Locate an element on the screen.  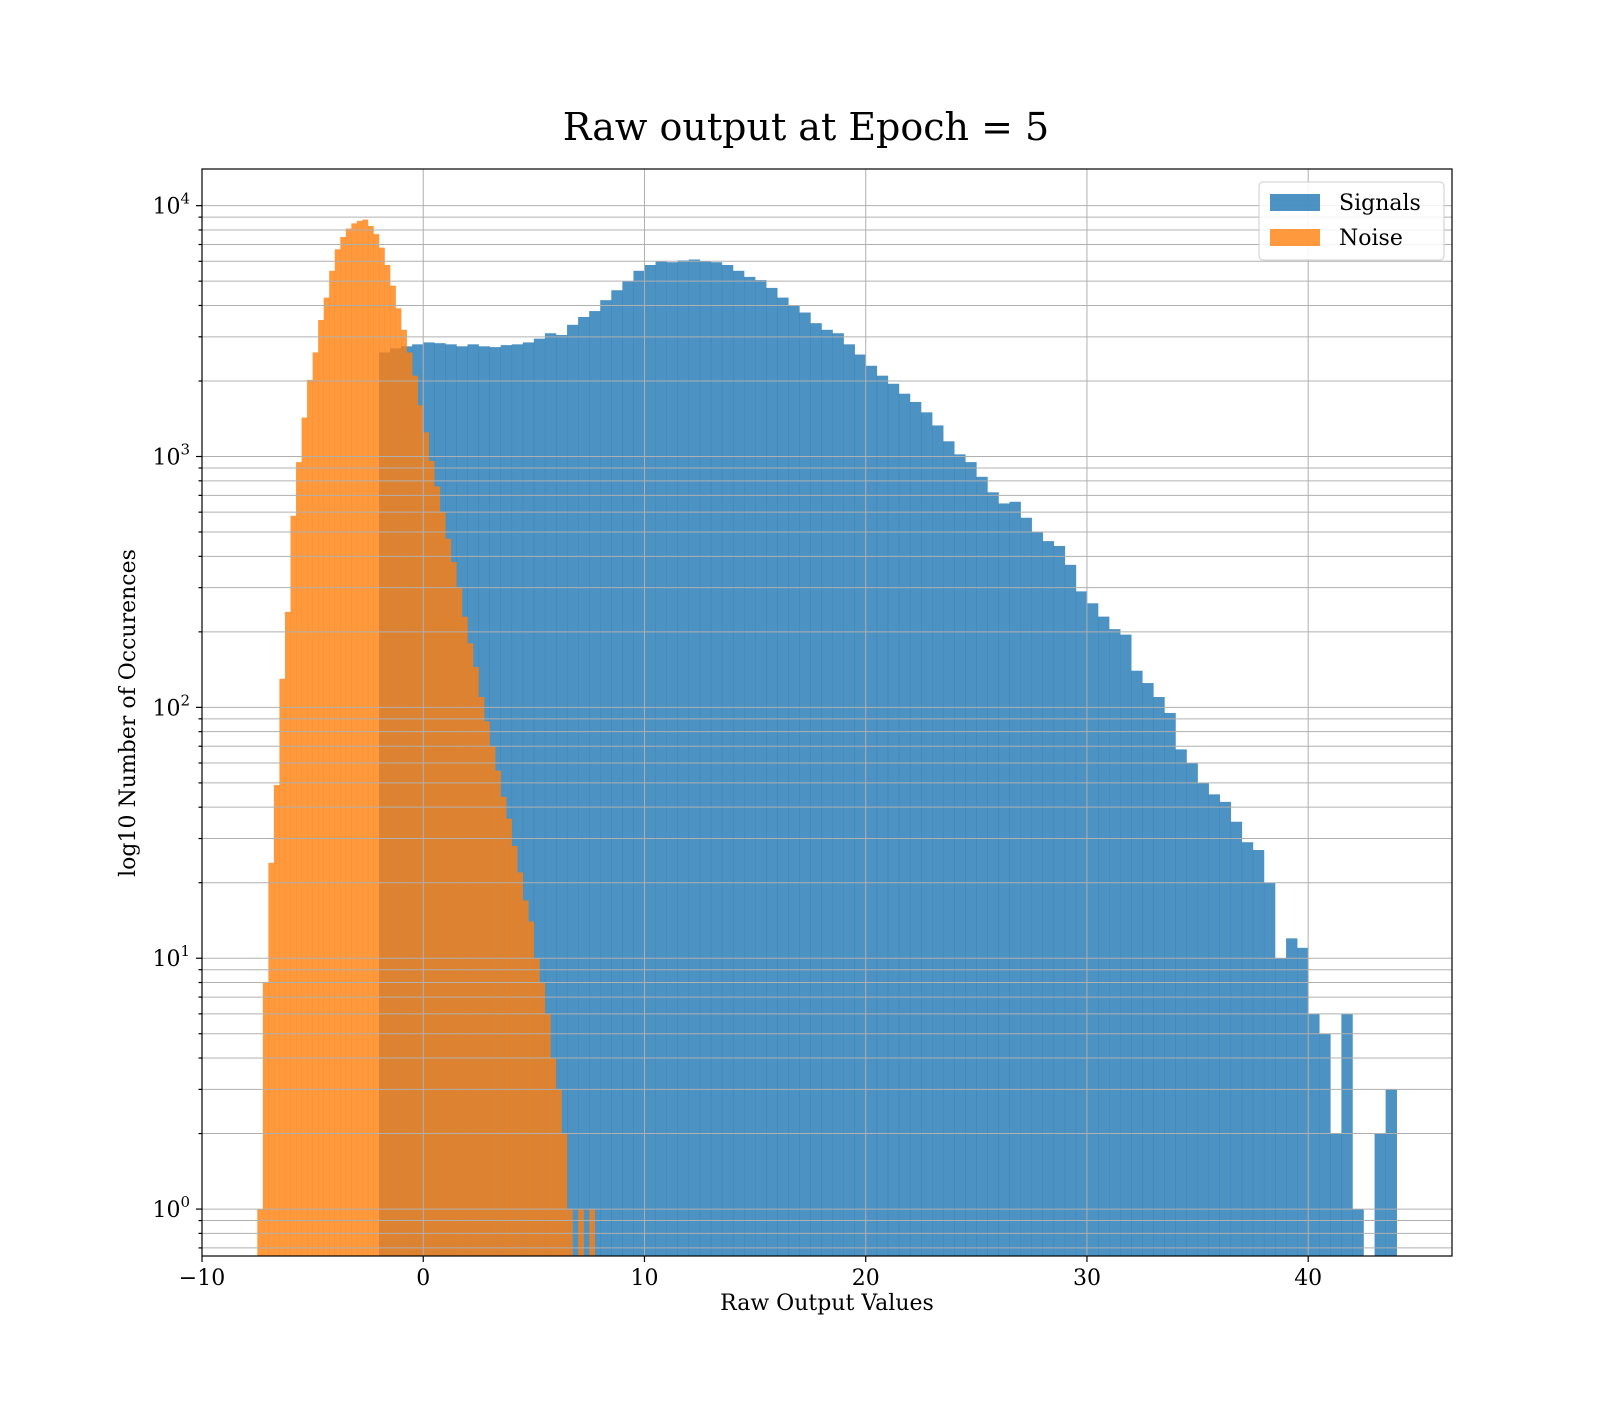
y-tick-label: 10³ is located at coordinates (171, 456).